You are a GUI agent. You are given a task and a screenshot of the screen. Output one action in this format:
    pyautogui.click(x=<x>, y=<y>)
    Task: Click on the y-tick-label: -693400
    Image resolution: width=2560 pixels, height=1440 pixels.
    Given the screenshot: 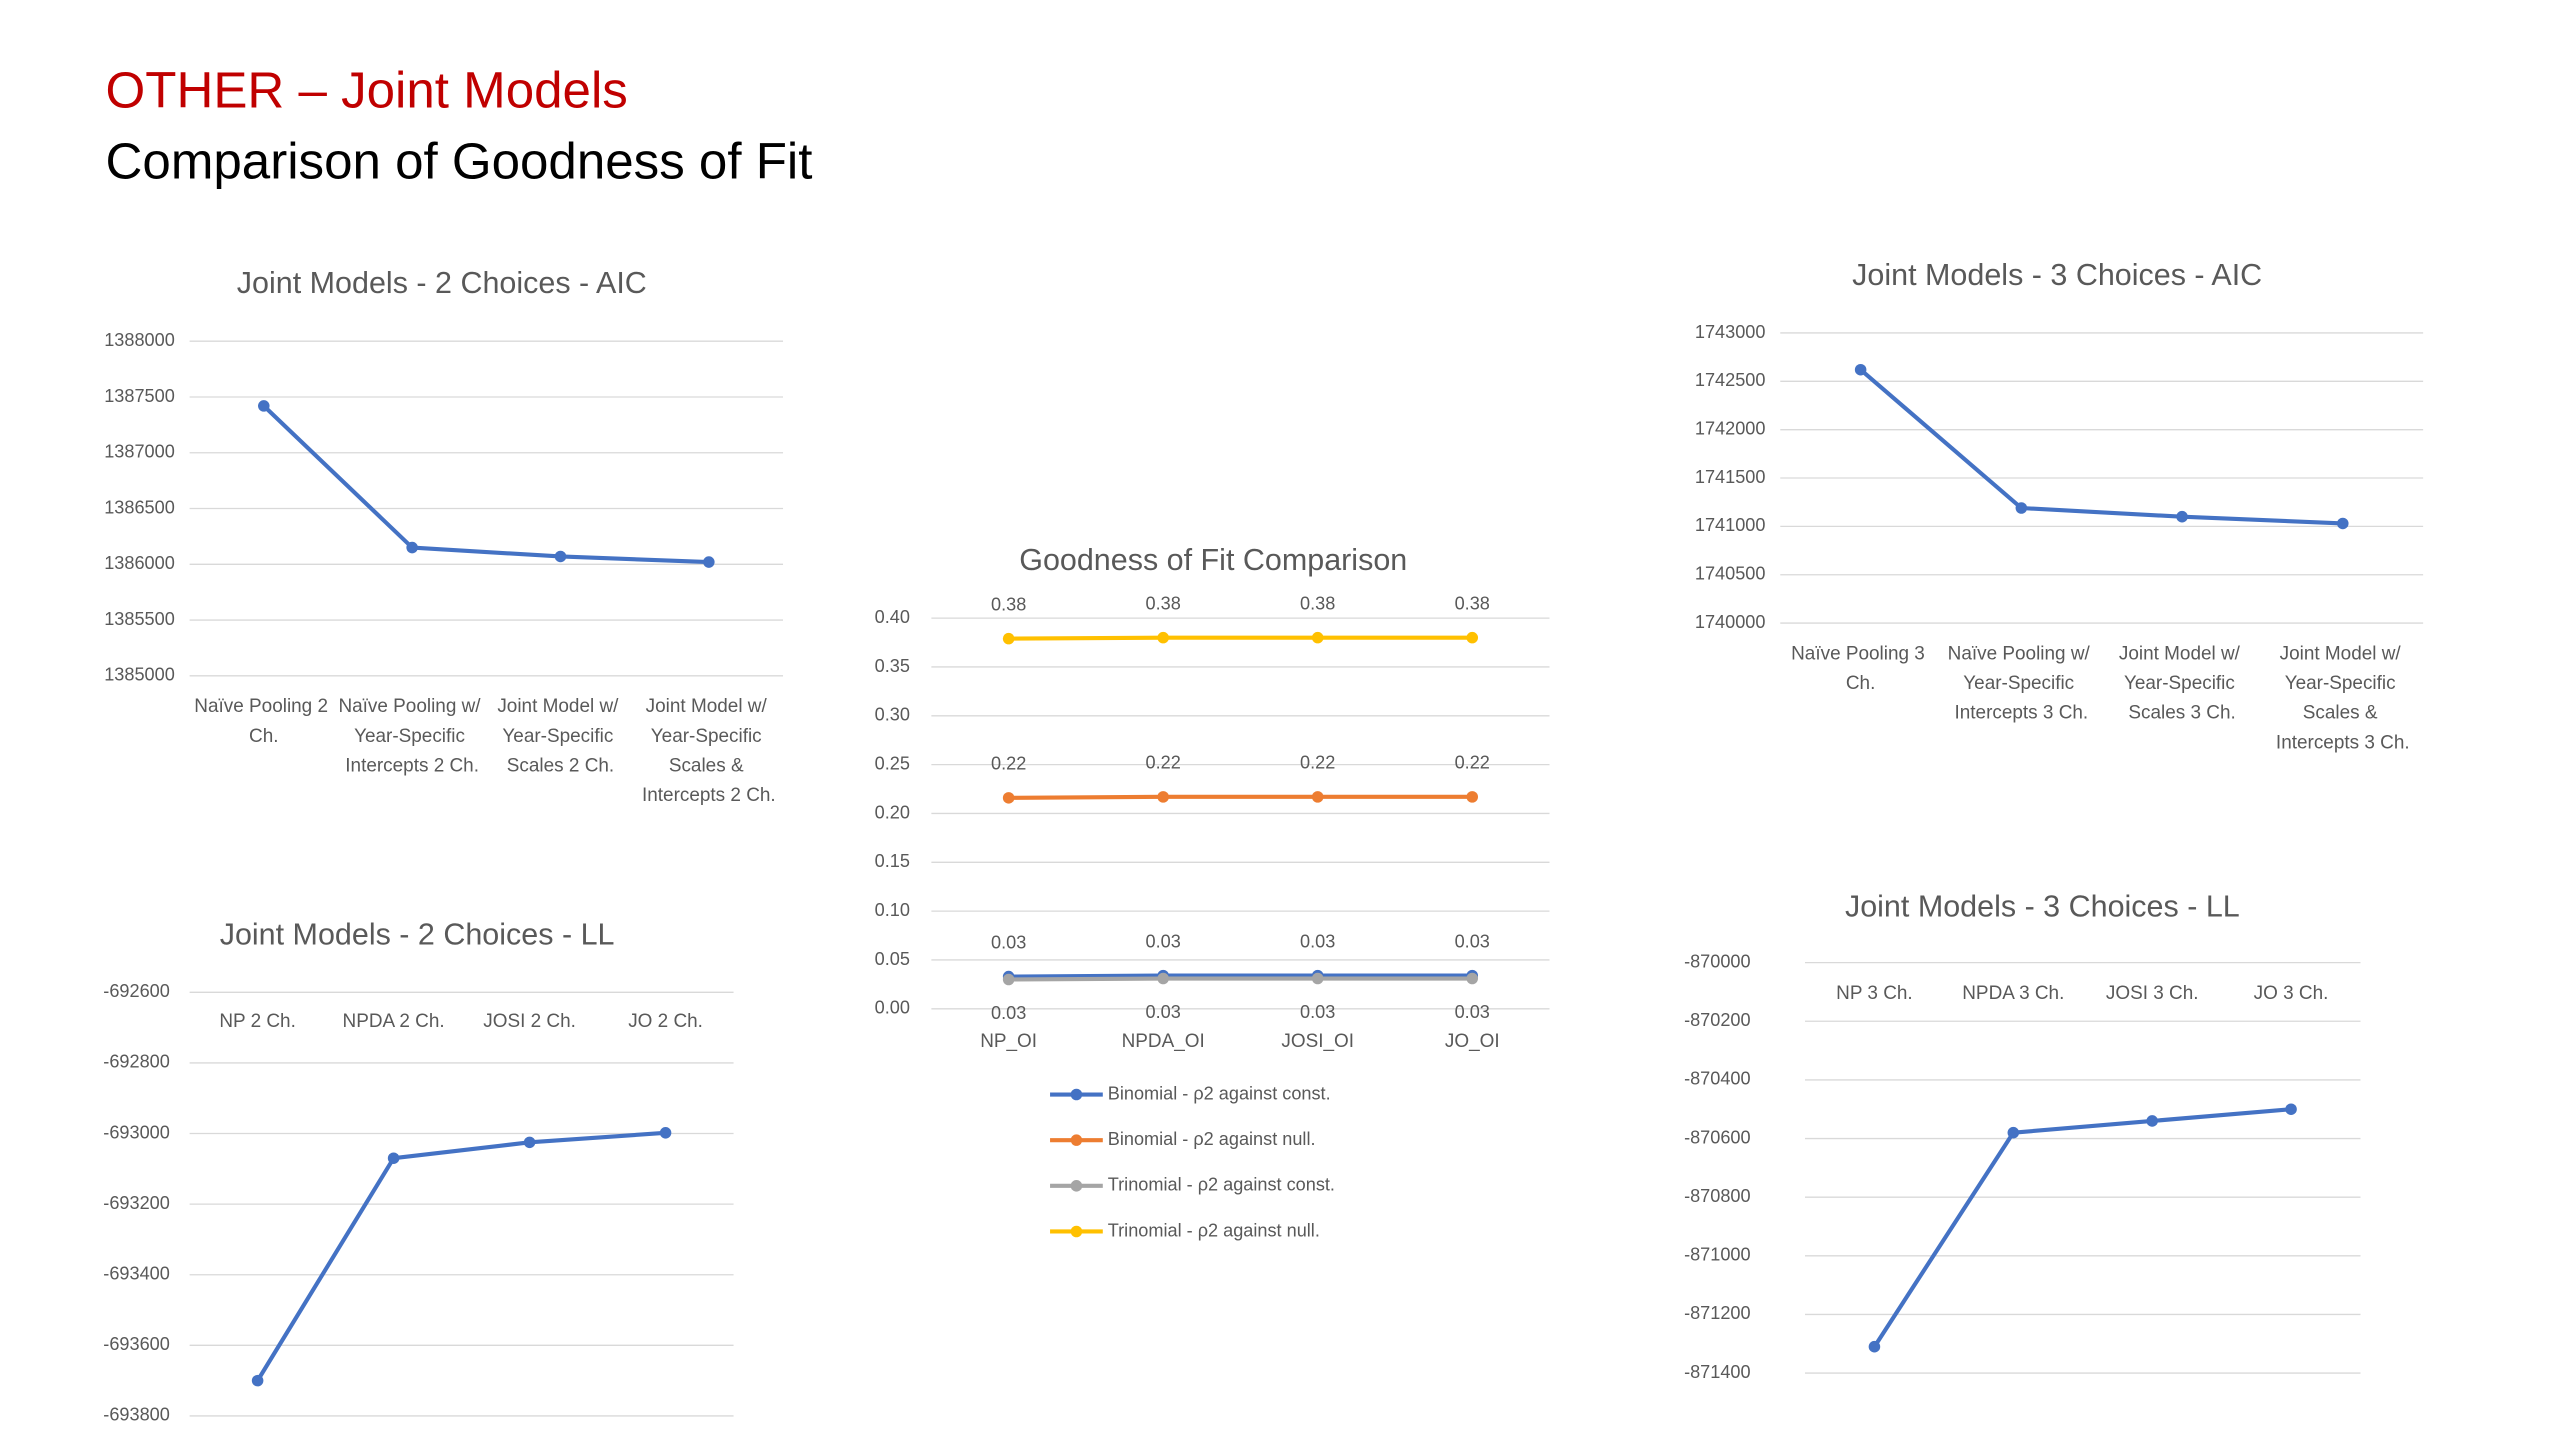 What is the action you would take?
    pyautogui.click(x=136, y=1274)
    